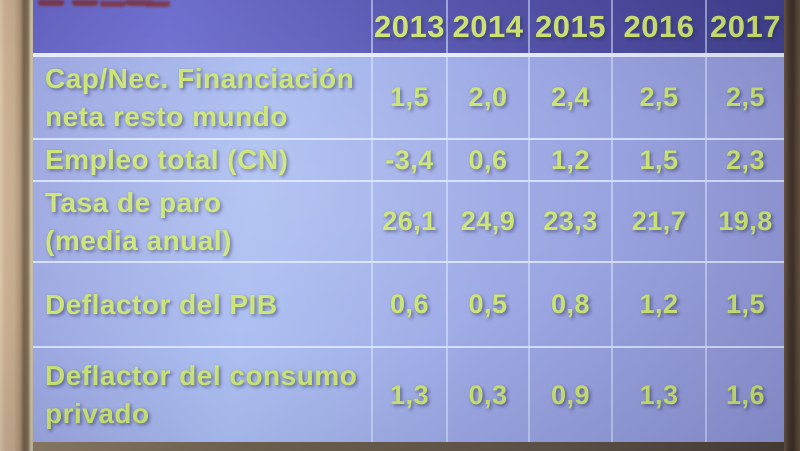 The image size is (800, 451). I want to click on header-year-2013: 2013, so click(410, 26).